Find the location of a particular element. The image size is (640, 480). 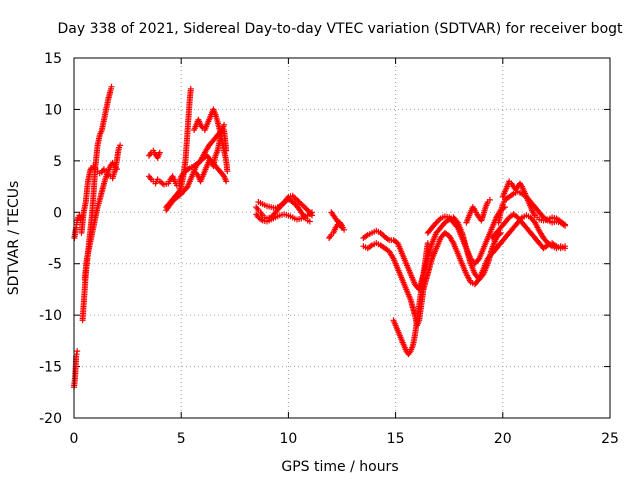

series-early-low-neg is located at coordinates (76, 369).